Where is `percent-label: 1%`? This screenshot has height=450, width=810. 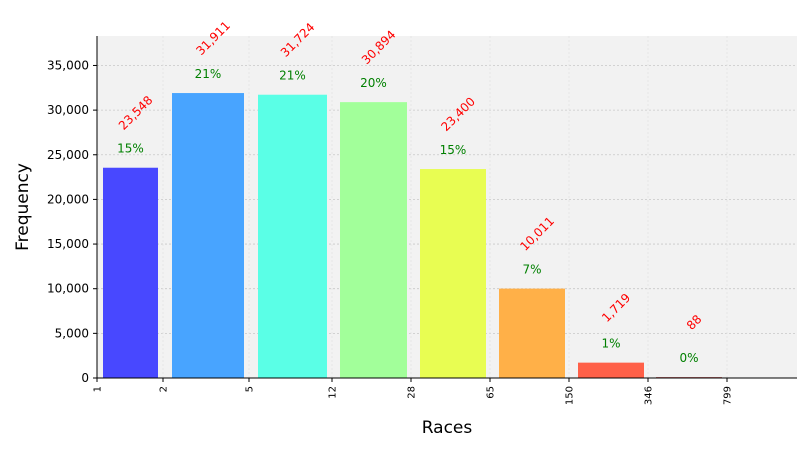
percent-label: 1% is located at coordinates (610, 344).